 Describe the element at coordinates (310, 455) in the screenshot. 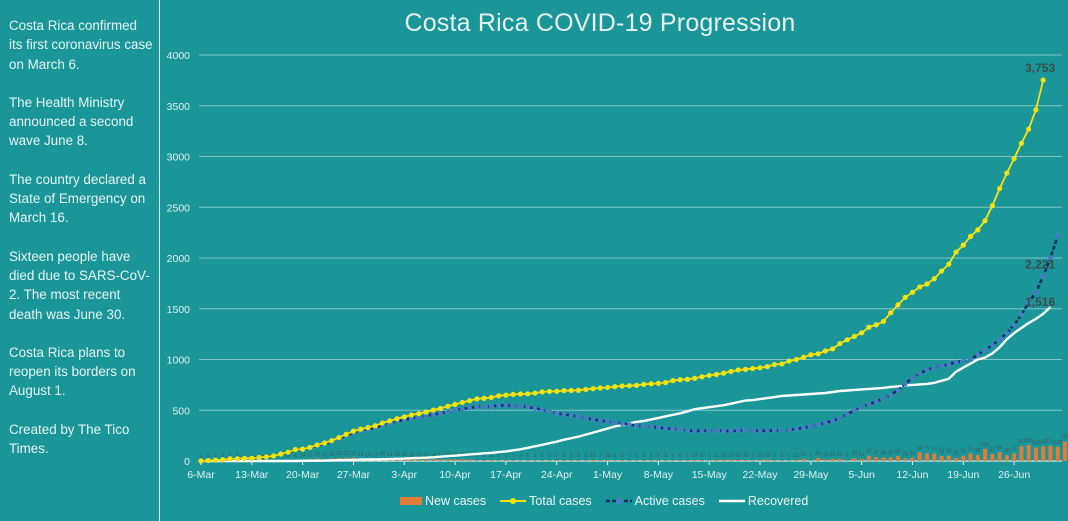

I see `new-cases-bar-label: 17` at that location.